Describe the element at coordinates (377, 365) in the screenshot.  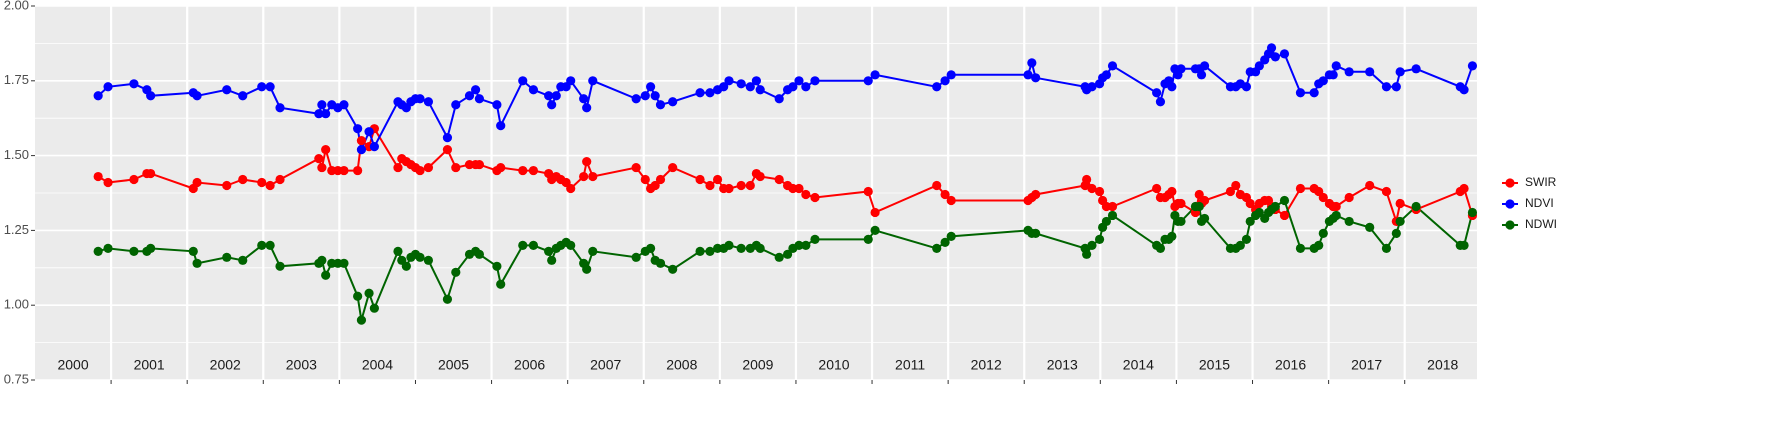
I see `x-tick-label: 2004` at that location.